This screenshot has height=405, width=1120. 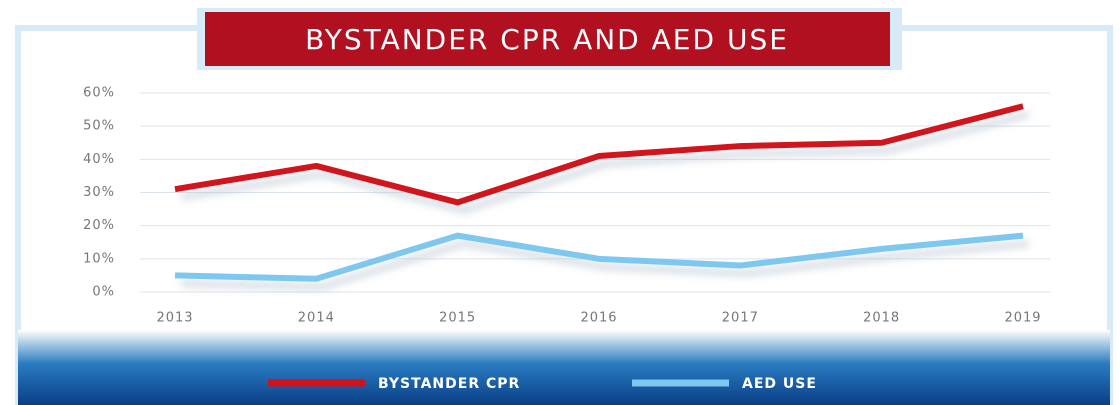 What do you see at coordinates (99, 225) in the screenshot?
I see `y-tick-label: 20%` at bounding box center [99, 225].